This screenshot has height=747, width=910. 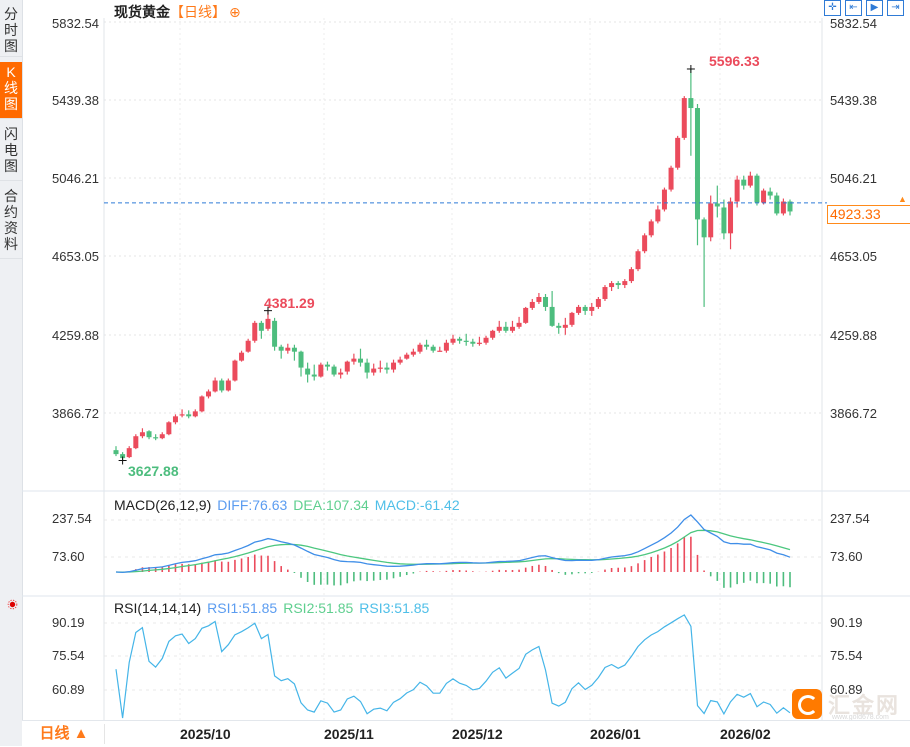 I want to click on sidebar-tab-lightning: 闪电图, so click(x=11, y=152).